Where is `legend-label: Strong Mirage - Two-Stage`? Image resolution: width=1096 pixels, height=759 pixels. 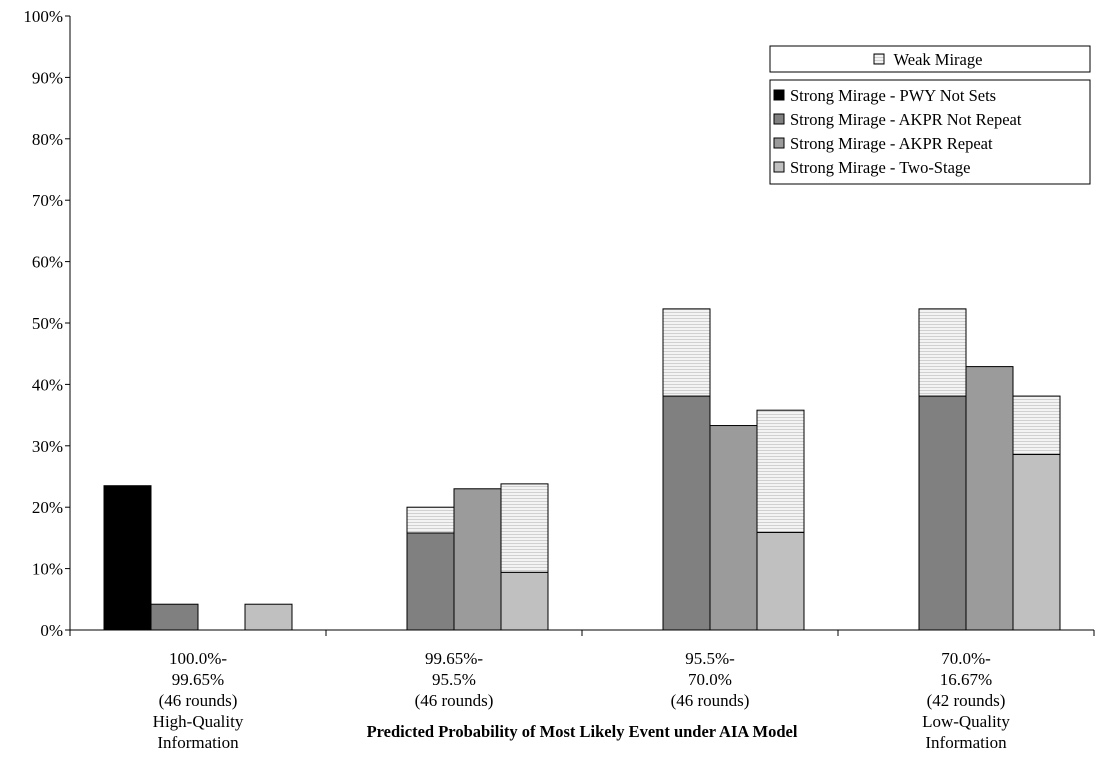
legend-label: Strong Mirage - Two-Stage is located at coordinates (880, 167).